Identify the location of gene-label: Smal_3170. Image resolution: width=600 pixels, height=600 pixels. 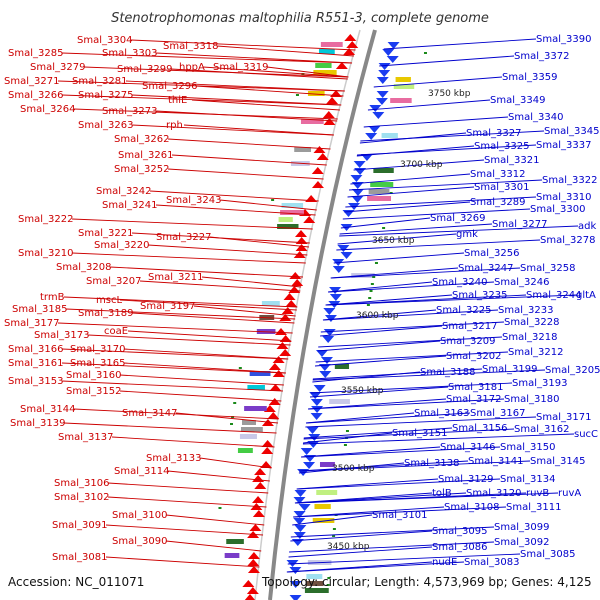
(97, 349).